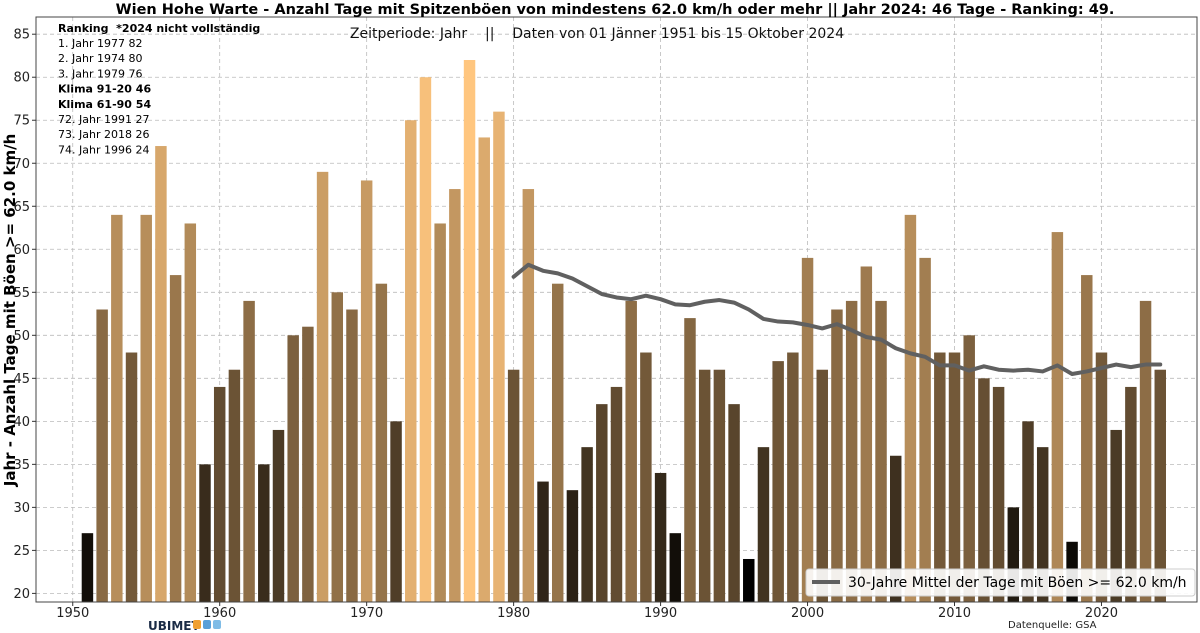 Image resolution: width=1200 pixels, height=633 pixels. What do you see at coordinates (21, 35) in the screenshot?
I see `y-tick-label: 85` at bounding box center [21, 35].